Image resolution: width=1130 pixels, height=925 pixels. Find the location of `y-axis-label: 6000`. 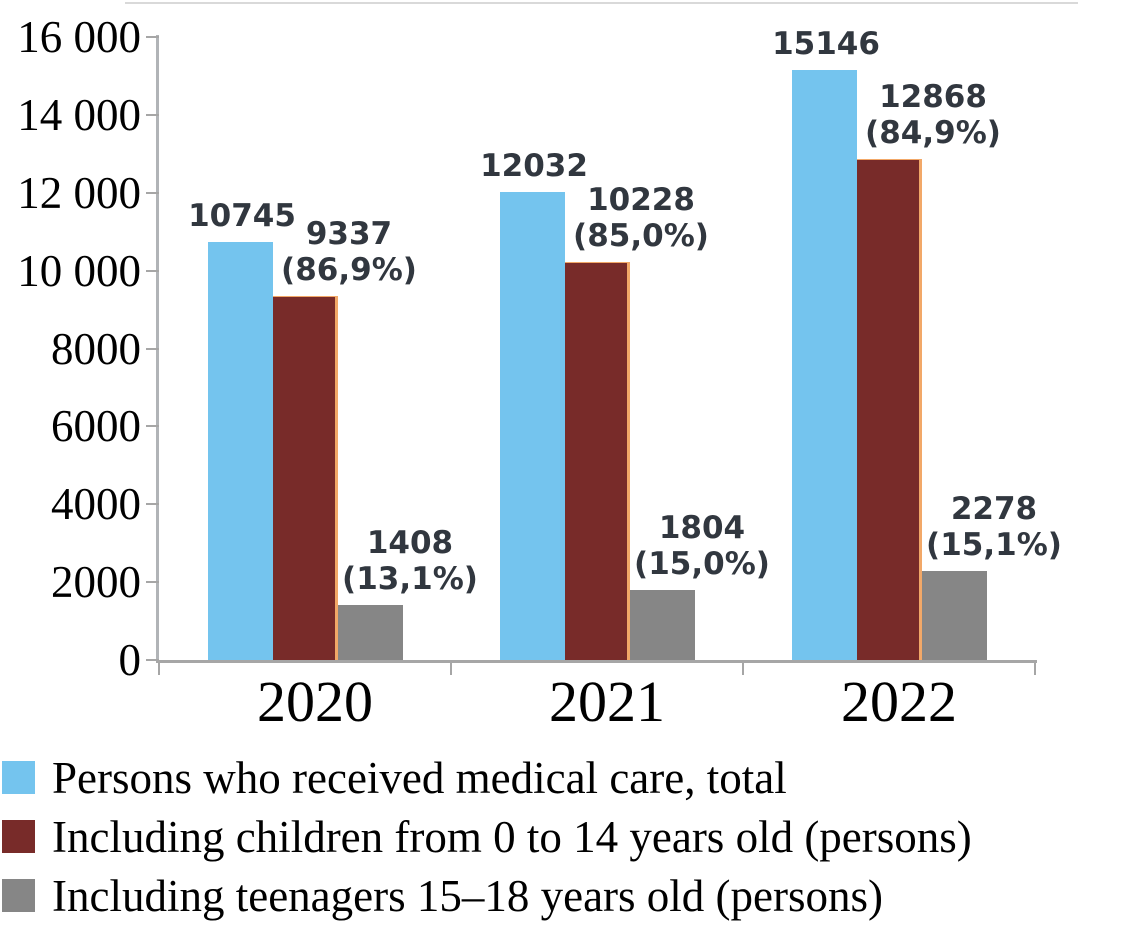

y-axis-label: 6000 is located at coordinates (96, 426).